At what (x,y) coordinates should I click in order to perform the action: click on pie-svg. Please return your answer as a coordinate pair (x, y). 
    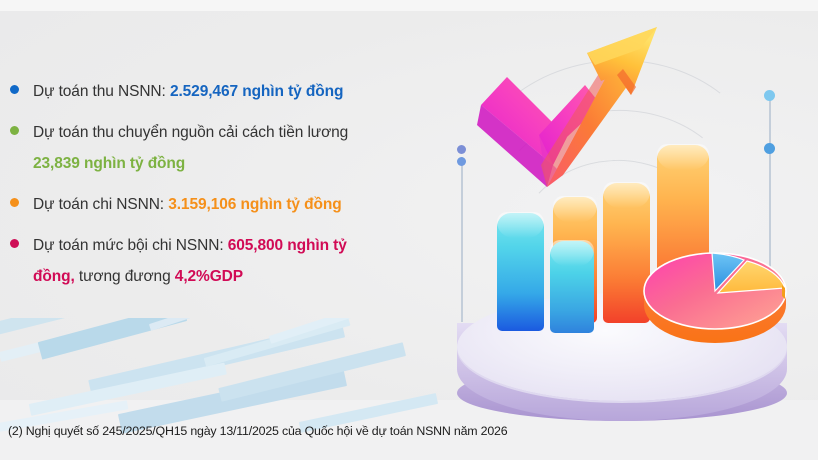
    Looking at the image, I should click on (715, 297).